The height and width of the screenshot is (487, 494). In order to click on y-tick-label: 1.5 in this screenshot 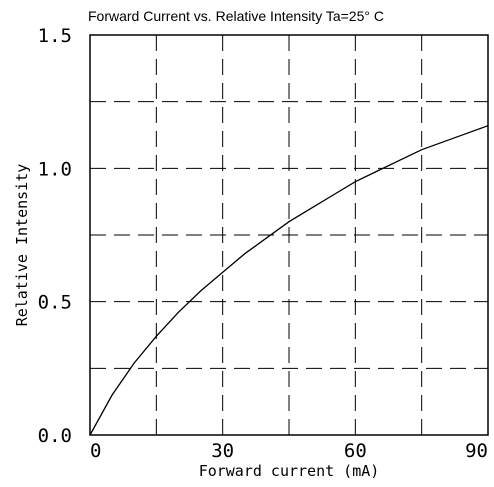, I will do `click(55, 36)`.